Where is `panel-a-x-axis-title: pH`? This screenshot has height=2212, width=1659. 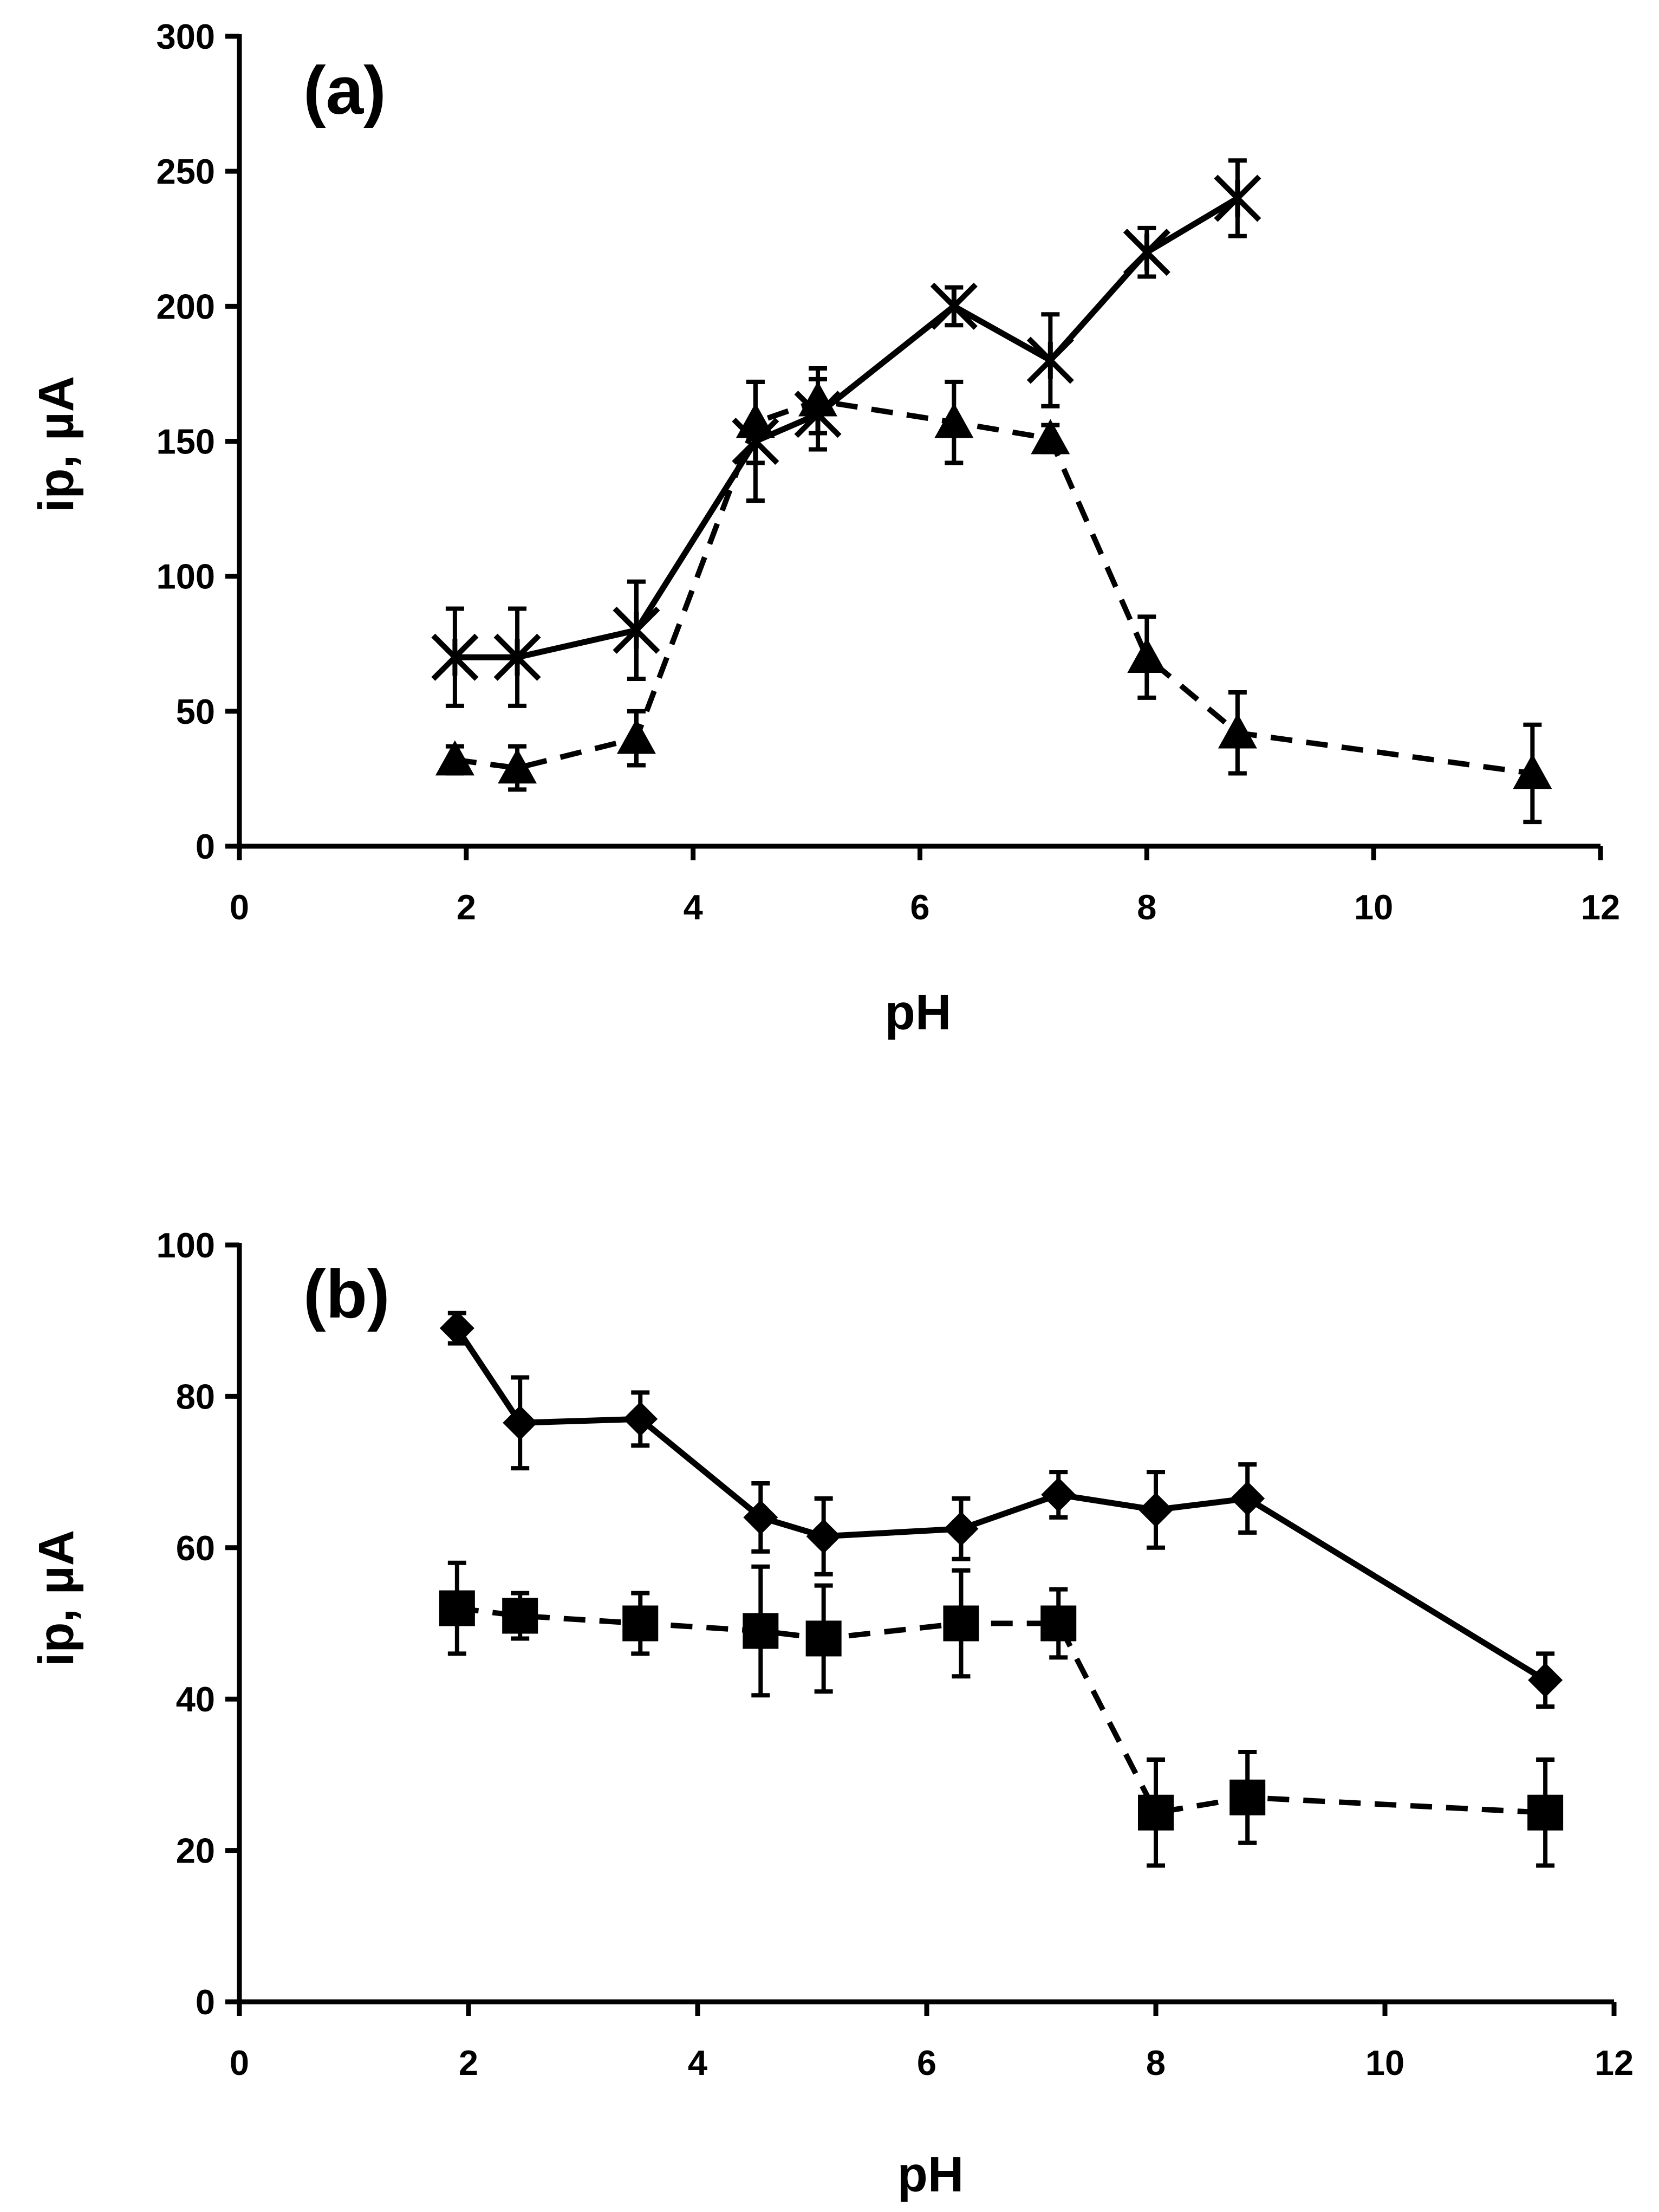
panel-a-x-axis-title: pH is located at coordinates (919, 1012).